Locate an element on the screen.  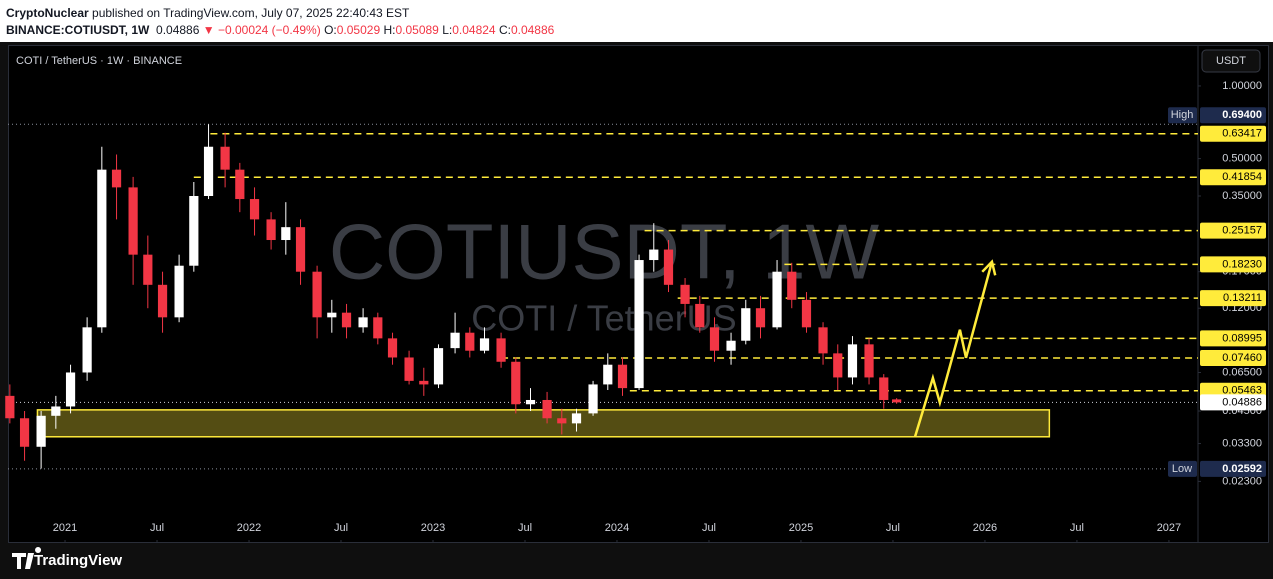
level-label: 0.08995 is located at coordinates (1242, 338).